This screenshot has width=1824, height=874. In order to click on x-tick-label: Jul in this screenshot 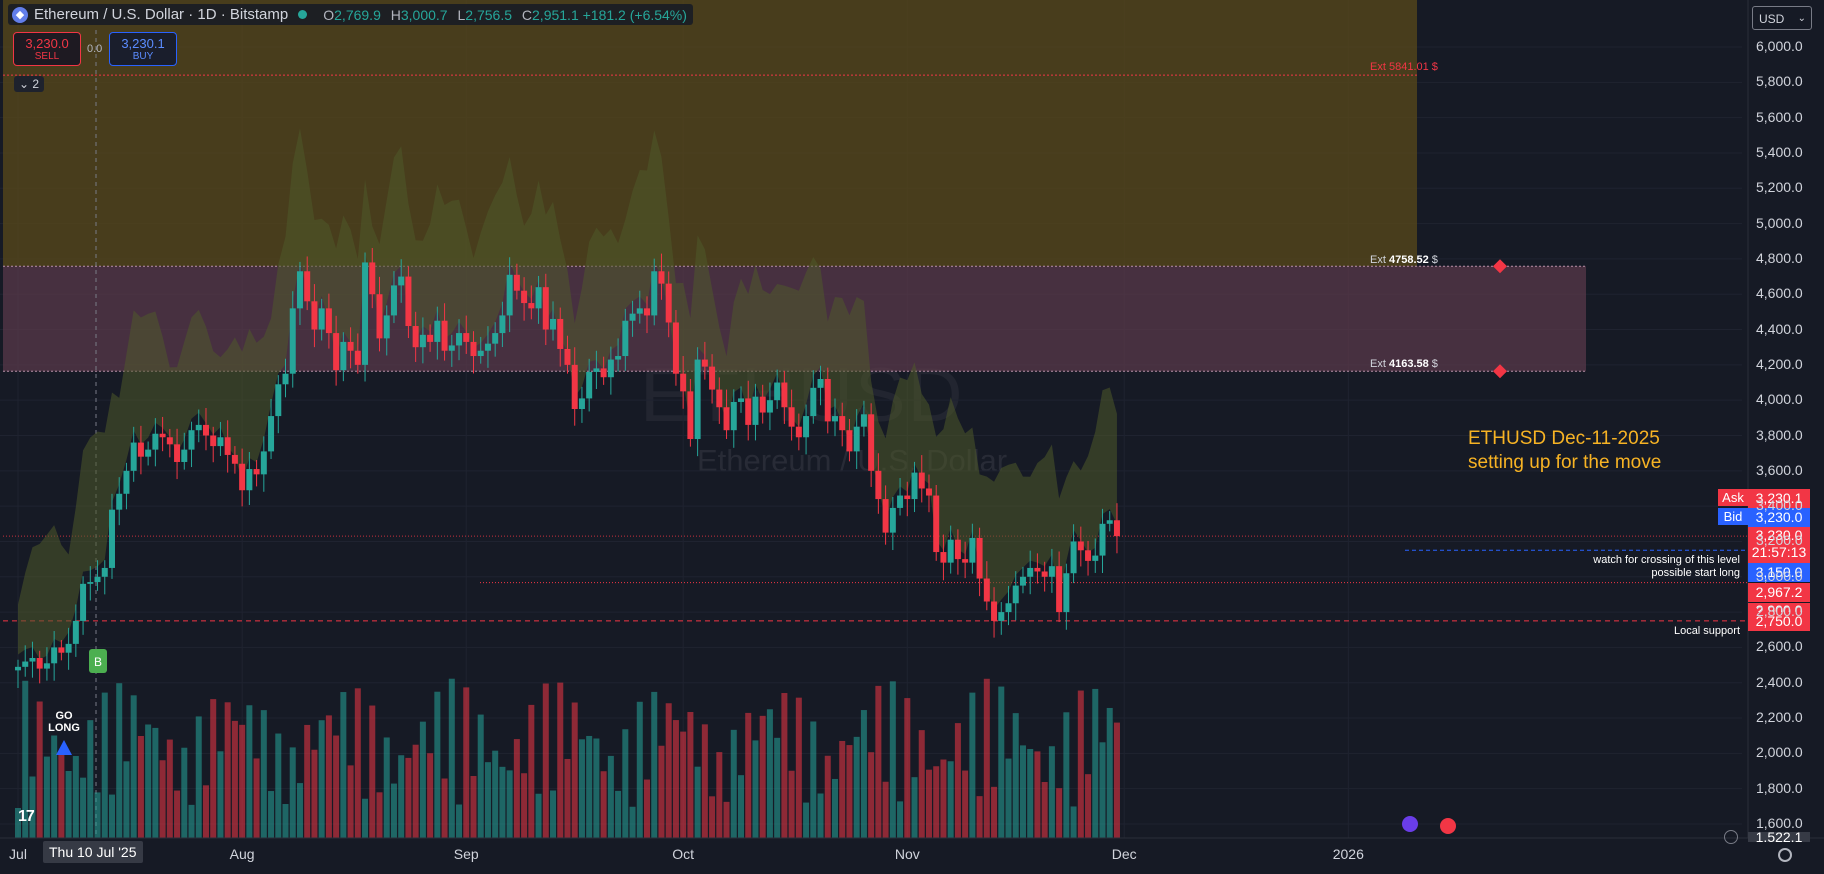, I will do `click(18, 854)`.